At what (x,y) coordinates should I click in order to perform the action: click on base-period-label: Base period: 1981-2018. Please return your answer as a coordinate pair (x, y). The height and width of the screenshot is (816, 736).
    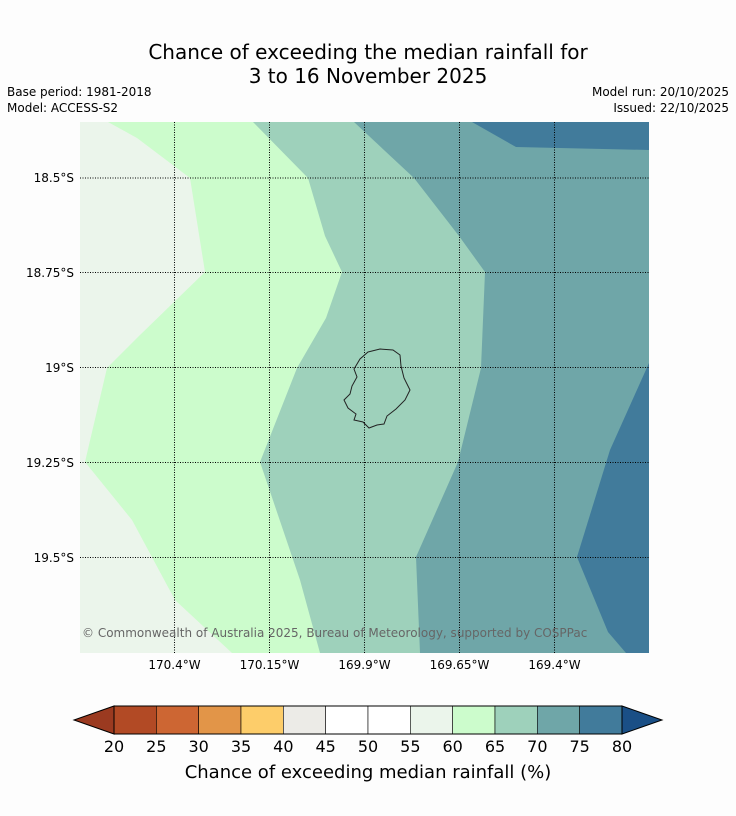
    Looking at the image, I should click on (79, 92).